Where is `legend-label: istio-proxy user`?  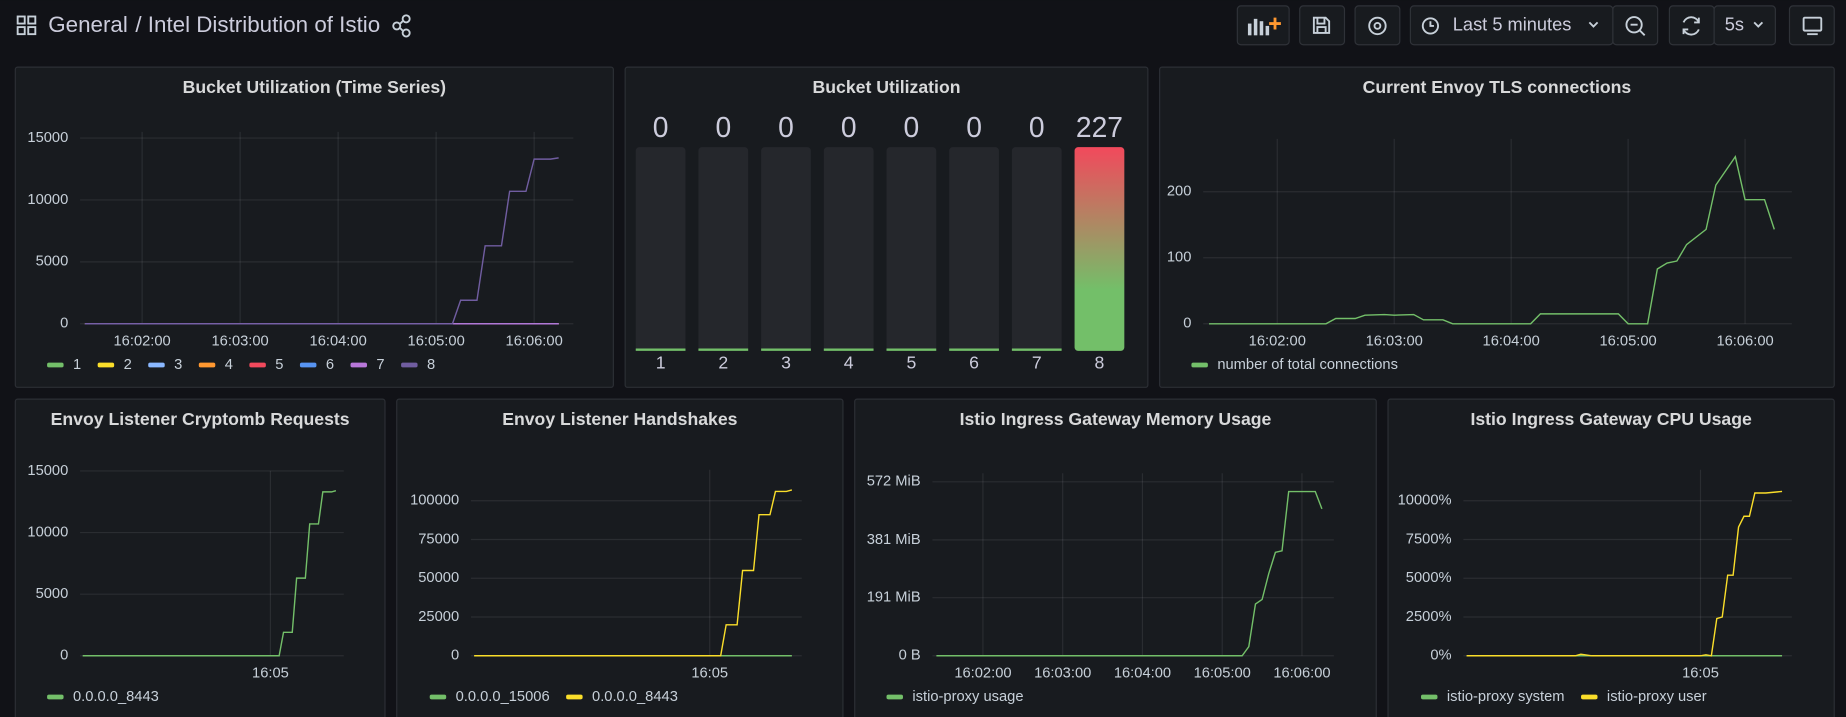 legend-label: istio-proxy user is located at coordinates (1657, 697).